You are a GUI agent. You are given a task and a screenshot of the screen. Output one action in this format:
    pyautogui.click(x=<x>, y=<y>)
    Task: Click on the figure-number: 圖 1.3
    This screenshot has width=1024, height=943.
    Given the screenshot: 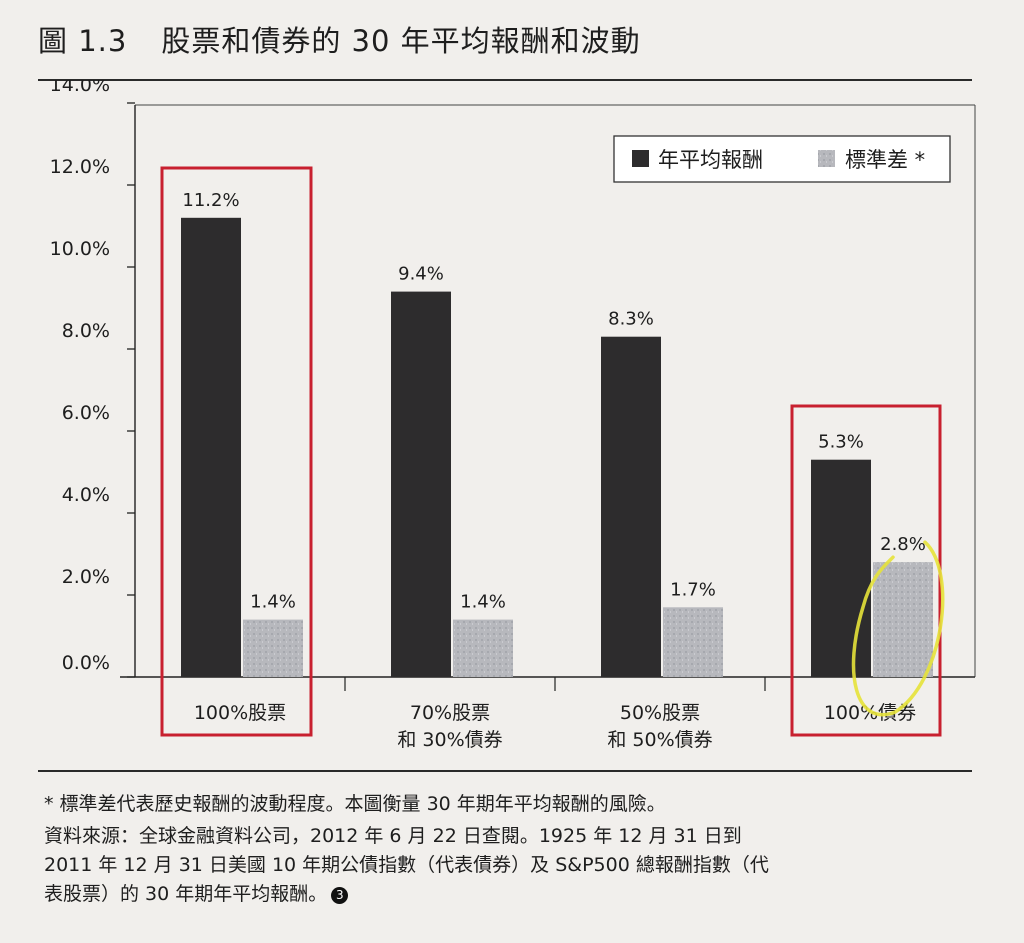 What is the action you would take?
    pyautogui.click(x=83, y=41)
    